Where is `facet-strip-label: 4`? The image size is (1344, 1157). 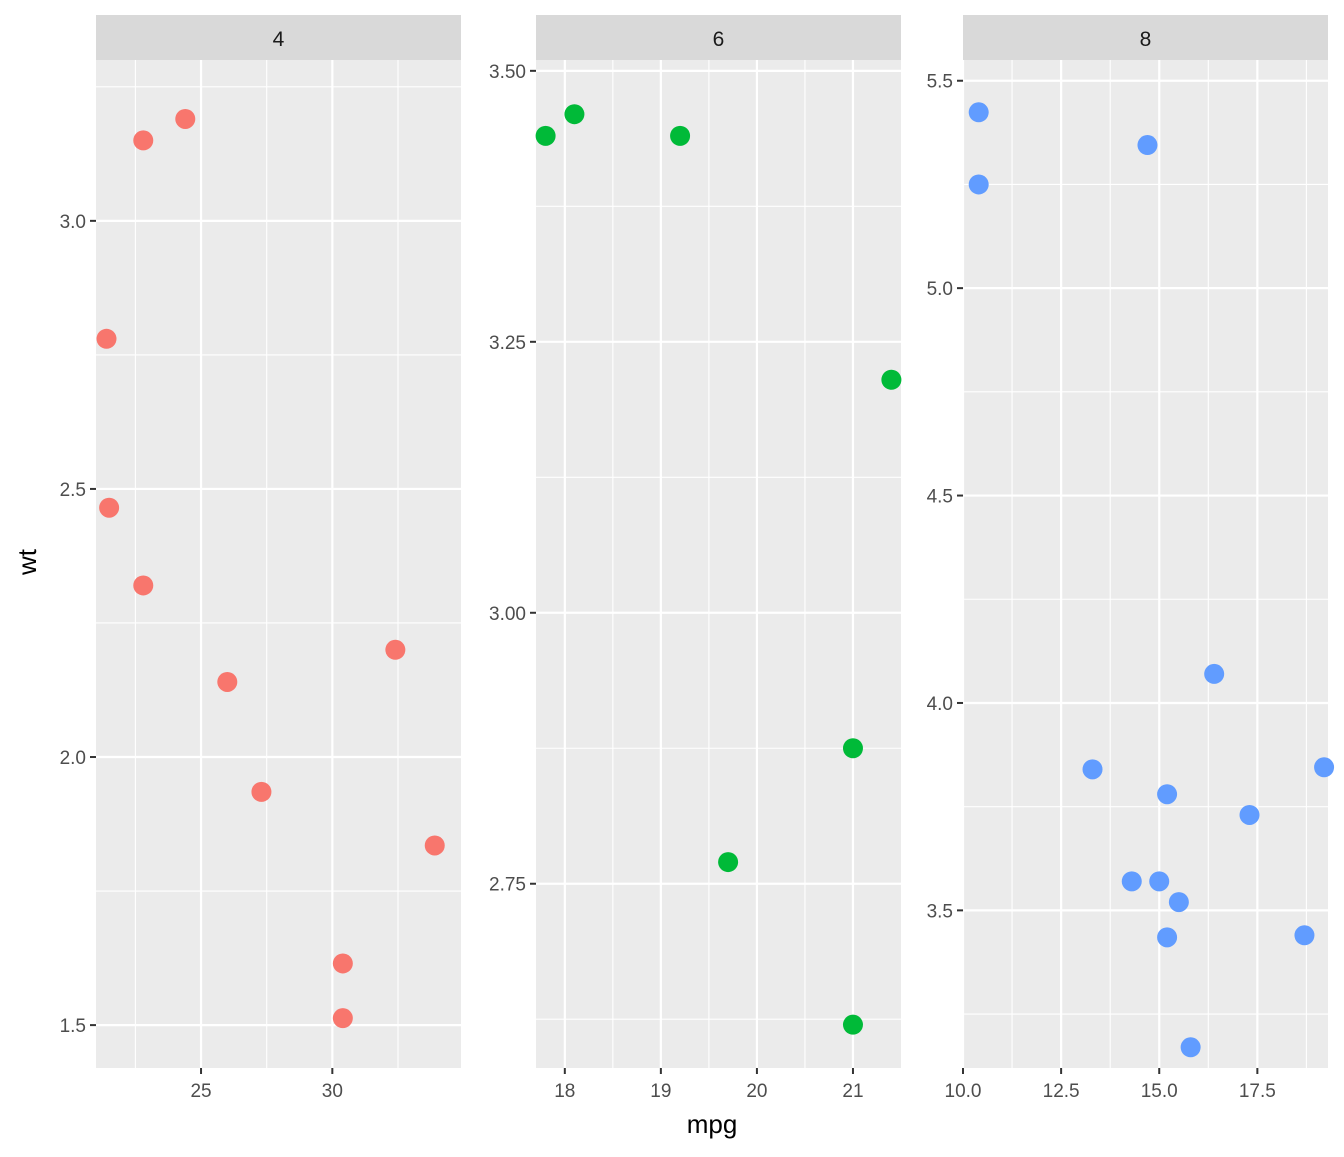 facet-strip-label: 4 is located at coordinates (279, 39).